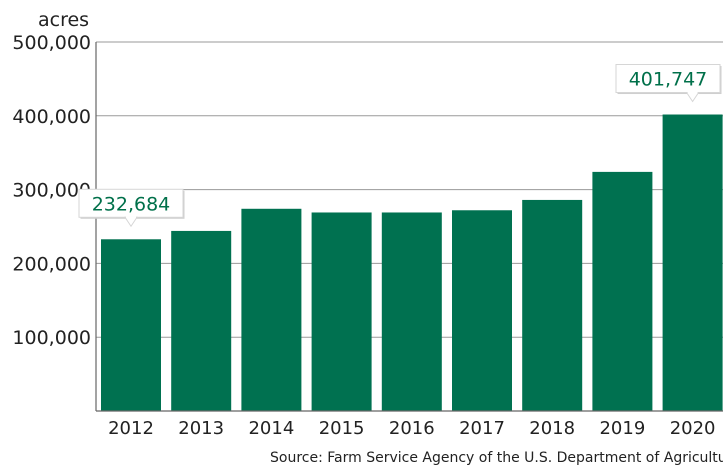 The image size is (723, 466). What do you see at coordinates (622, 291) in the screenshot?
I see `bar-2019` at bounding box center [622, 291].